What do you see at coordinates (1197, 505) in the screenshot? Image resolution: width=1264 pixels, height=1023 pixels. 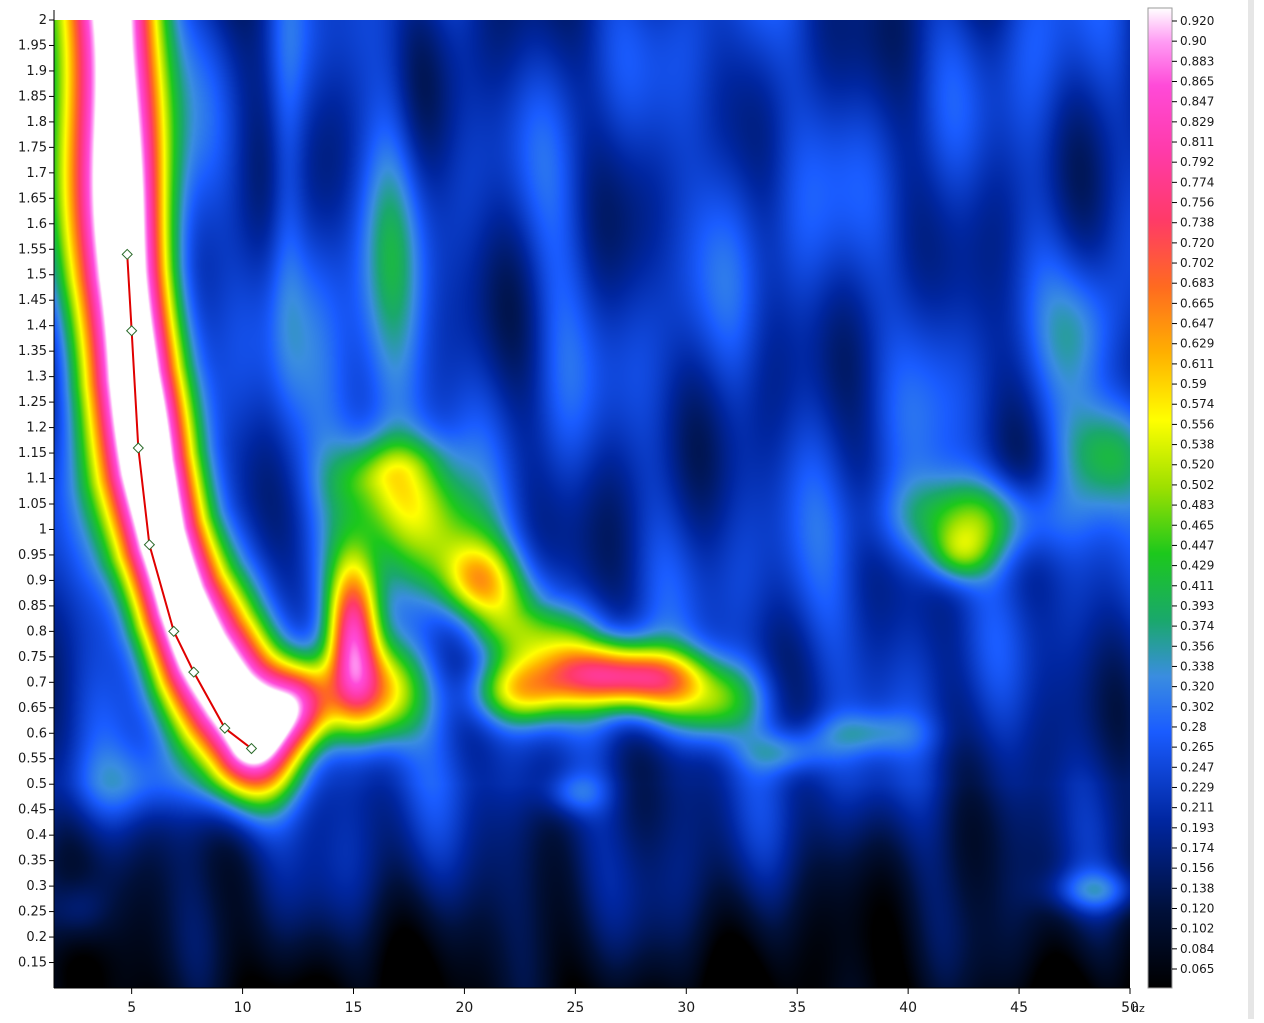 I see `colorbar-label: 0.483` at bounding box center [1197, 505].